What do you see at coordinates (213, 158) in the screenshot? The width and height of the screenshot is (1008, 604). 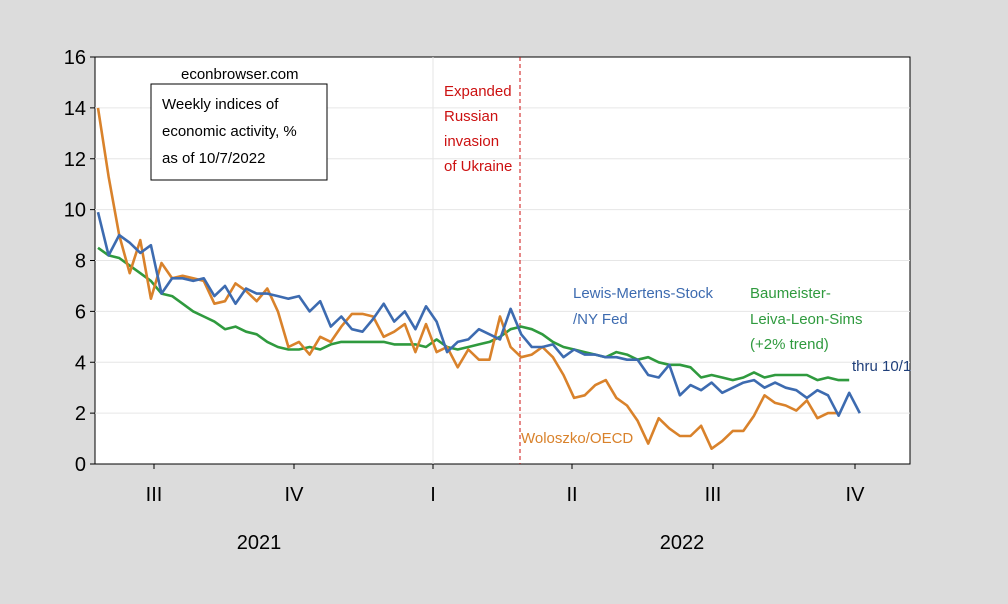 I see `title-line-3: as of 10/7/2022` at bounding box center [213, 158].